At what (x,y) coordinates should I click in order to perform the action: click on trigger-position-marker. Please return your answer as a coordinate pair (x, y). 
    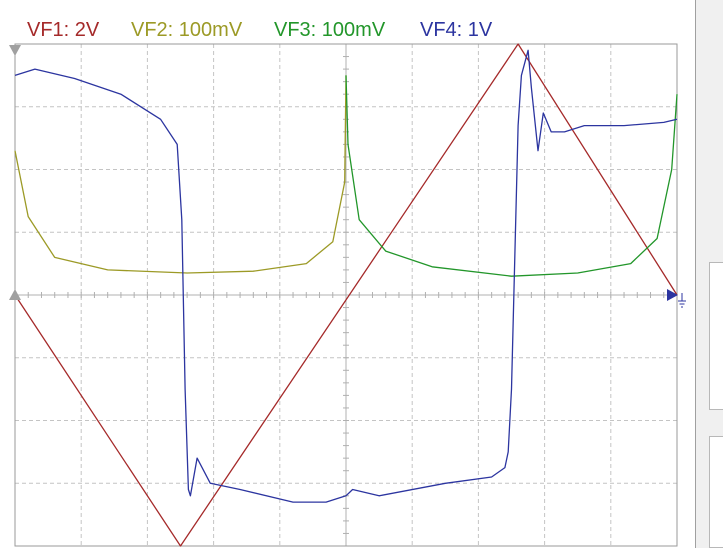
    Looking at the image, I should click on (15, 50).